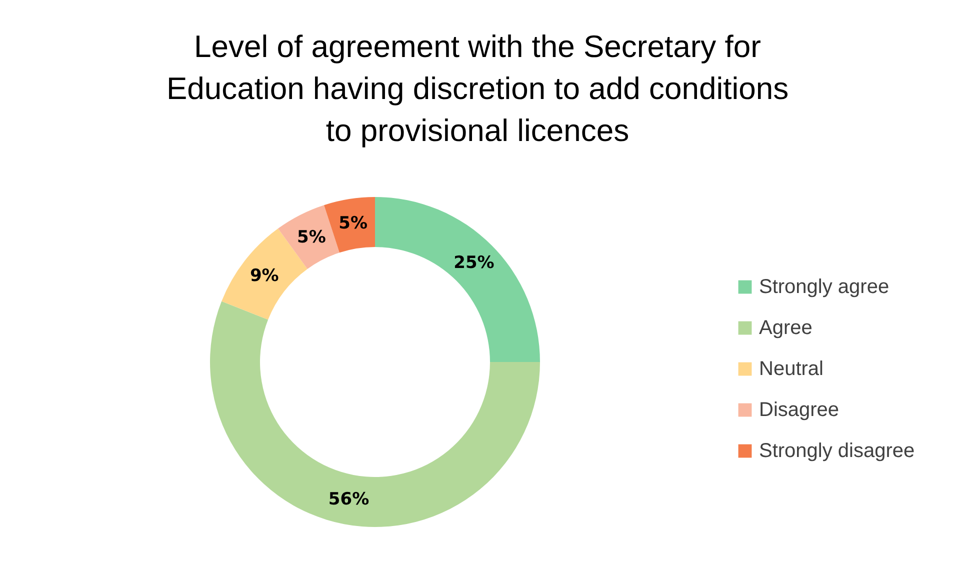  What do you see at coordinates (349, 500) in the screenshot?
I see `data-label: 56%` at bounding box center [349, 500].